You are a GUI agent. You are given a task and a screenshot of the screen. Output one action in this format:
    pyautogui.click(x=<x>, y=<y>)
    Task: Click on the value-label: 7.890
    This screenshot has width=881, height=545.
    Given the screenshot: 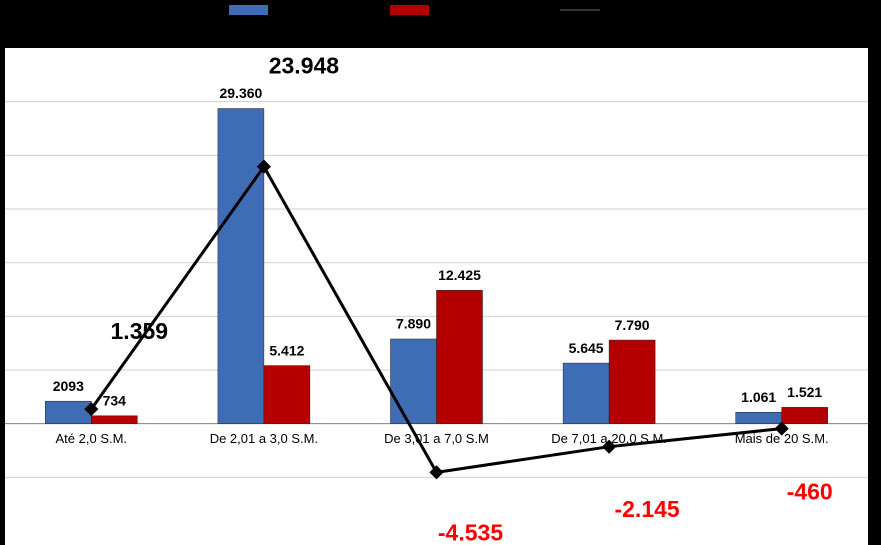 What is the action you would take?
    pyautogui.click(x=413, y=324)
    